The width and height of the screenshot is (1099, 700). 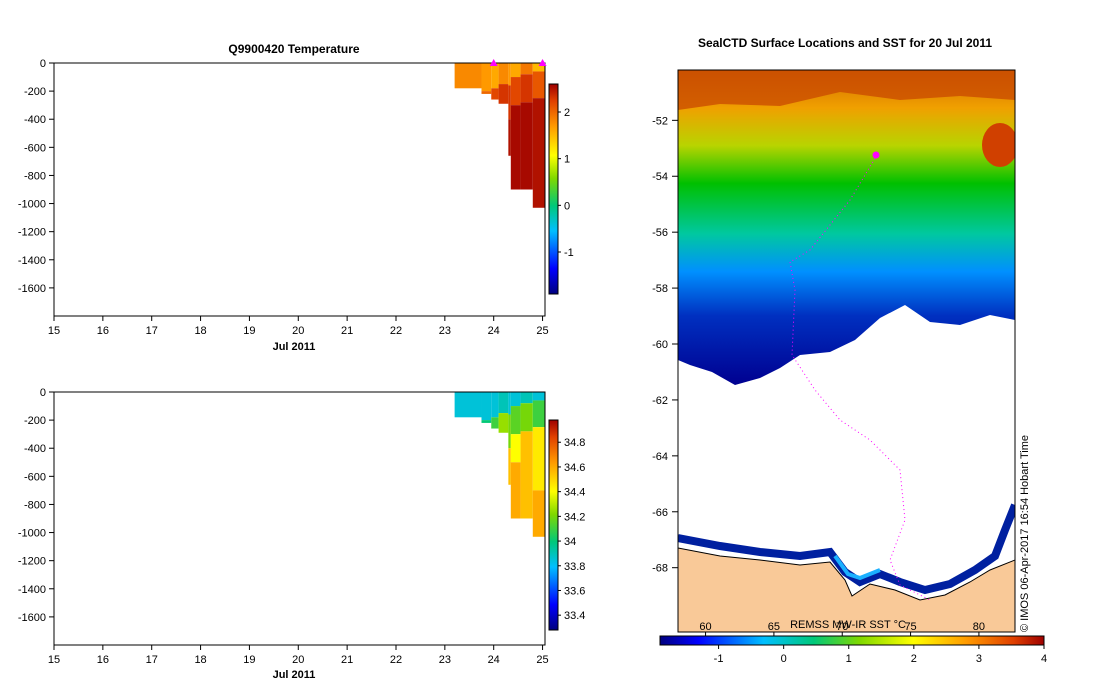 What do you see at coordinates (574, 468) in the screenshot?
I see `colorbar-tick-label: 34.6` at bounding box center [574, 468].